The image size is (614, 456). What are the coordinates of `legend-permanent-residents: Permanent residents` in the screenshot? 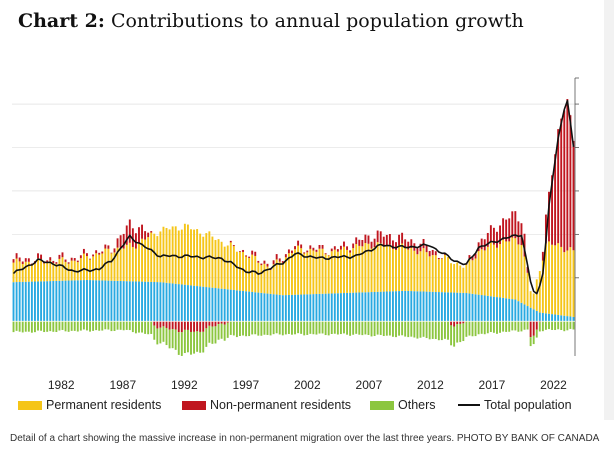 It's located at (89, 405).